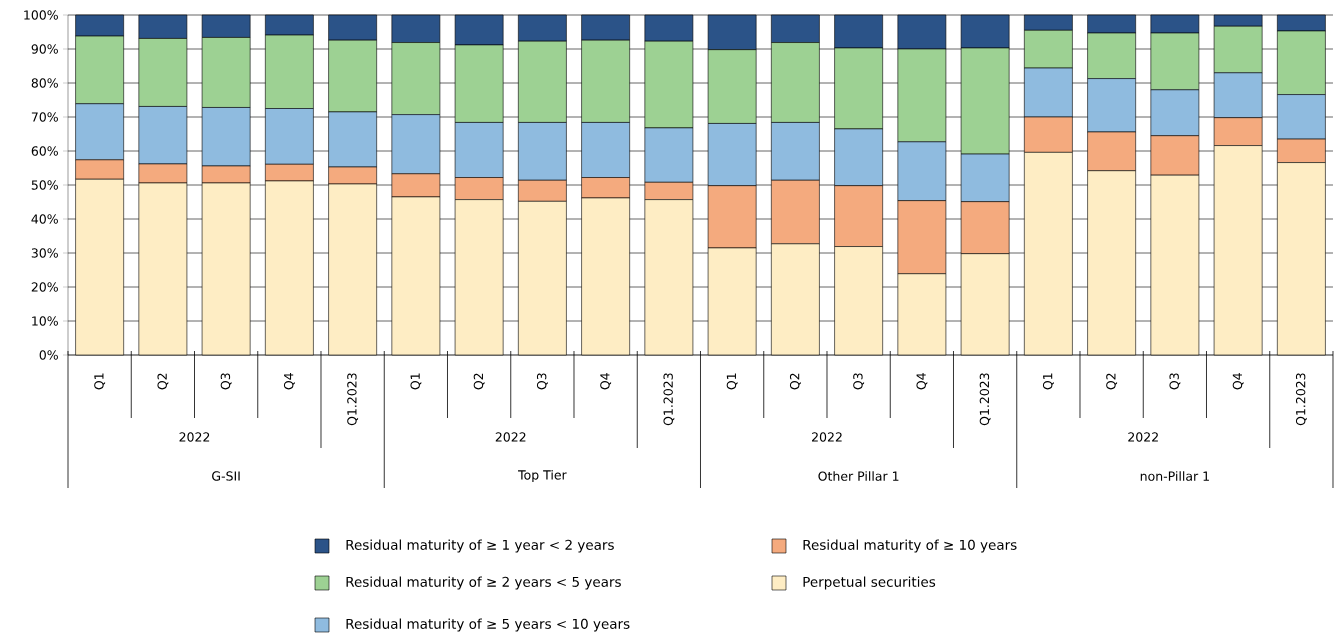 The height and width of the screenshot is (640, 1336). What do you see at coordinates (1174, 476) in the screenshot?
I see `text: non-Pillar 1` at bounding box center [1174, 476].